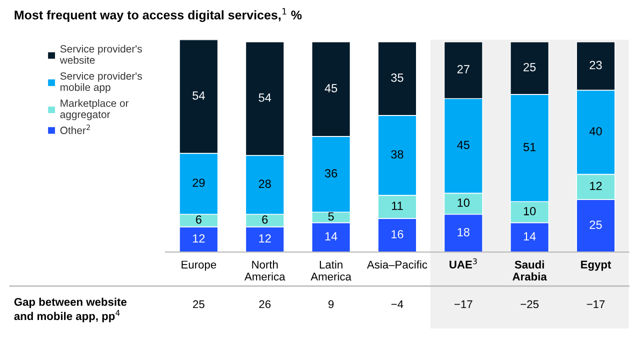 This screenshot has width=632, height=337. What do you see at coordinates (264, 184) in the screenshot?
I see `data-label: 28` at bounding box center [264, 184].